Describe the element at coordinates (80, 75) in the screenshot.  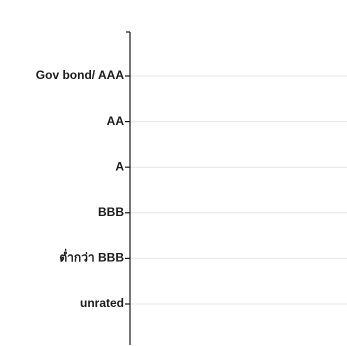
I see `y-tick-label: Gov bond/ AAA` at that location.